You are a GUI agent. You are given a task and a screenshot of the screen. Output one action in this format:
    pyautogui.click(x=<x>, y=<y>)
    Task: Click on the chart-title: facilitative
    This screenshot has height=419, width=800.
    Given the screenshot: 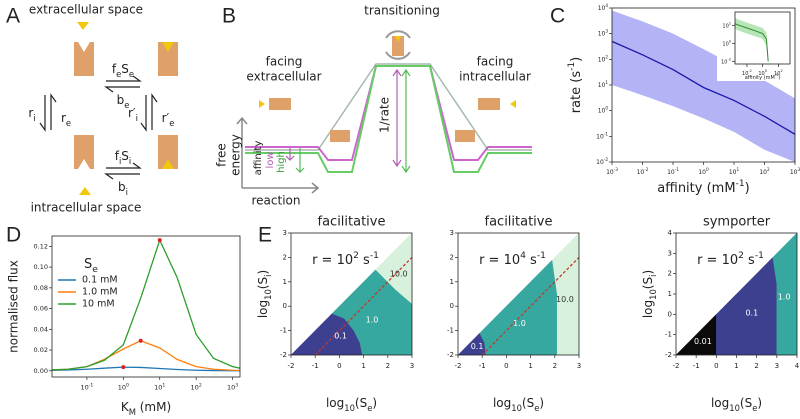 What is the action you would take?
    pyautogui.click(x=352, y=222)
    